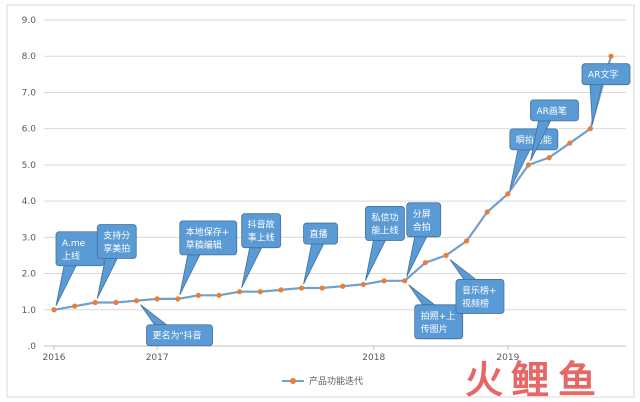 The image size is (640, 402). Describe the element at coordinates (29, 311) in the screenshot. I see `y-tick-label: 1.0` at that location.